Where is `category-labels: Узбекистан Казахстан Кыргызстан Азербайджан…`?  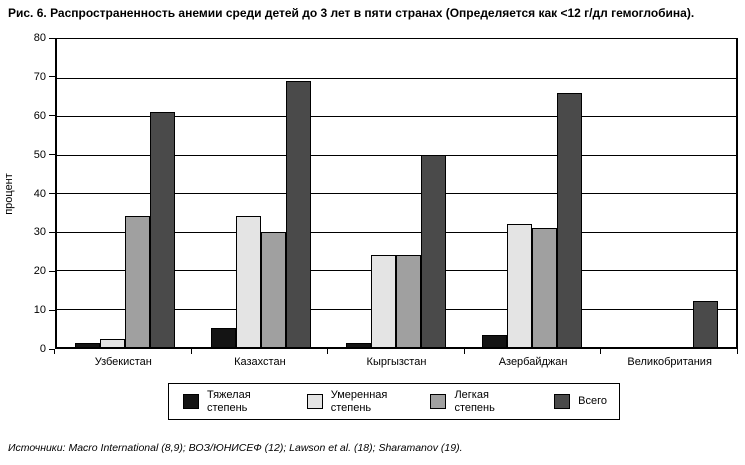 category-labels: Узбекистан Казахстан Кыргызстан Азербайджан… is located at coordinates (396, 362).